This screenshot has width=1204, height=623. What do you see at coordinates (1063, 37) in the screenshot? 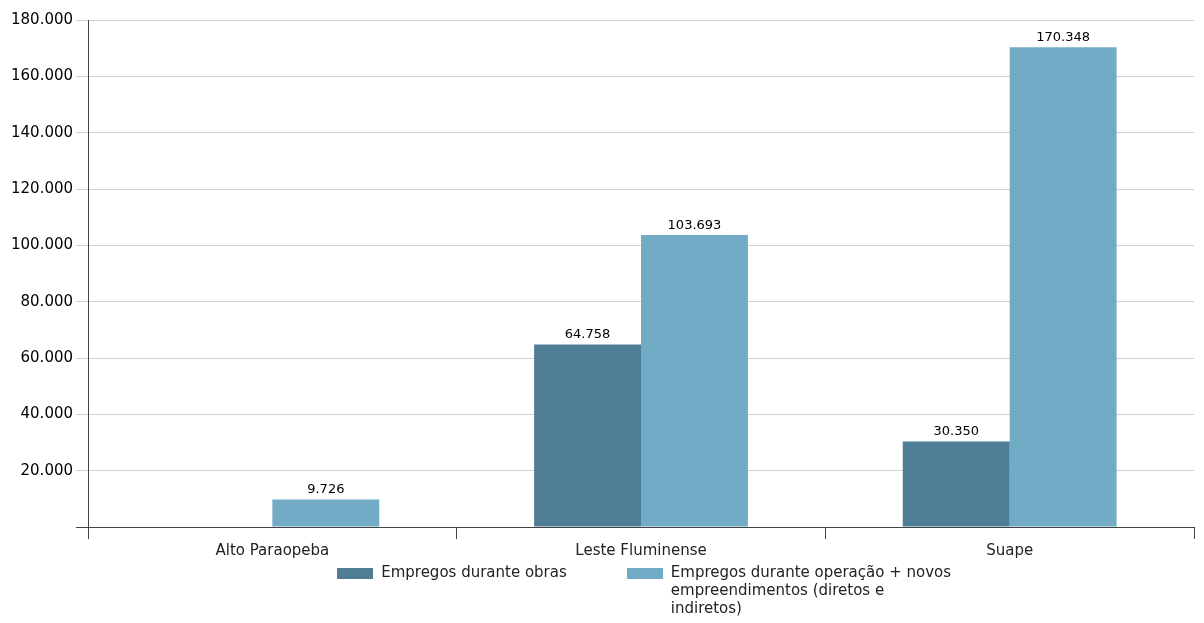
I see `data-label: 170.348` at bounding box center [1063, 37].